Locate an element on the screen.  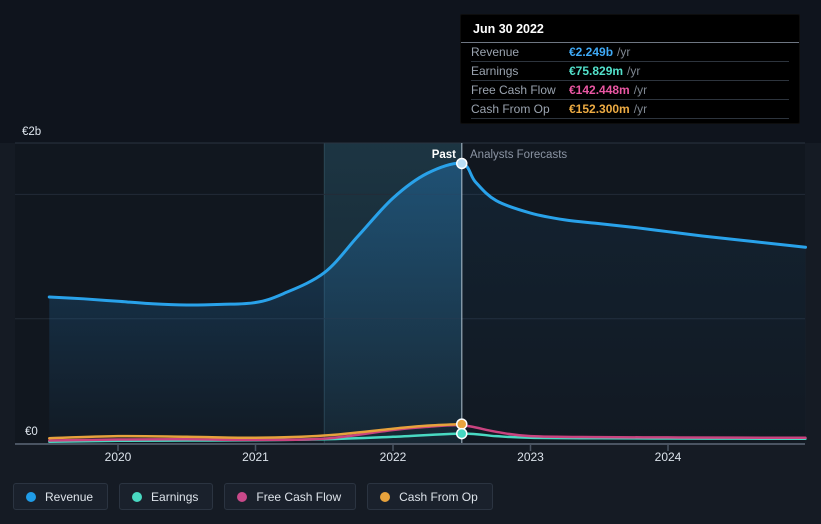
x-axis-label-2021: 2021 is located at coordinates (255, 457).